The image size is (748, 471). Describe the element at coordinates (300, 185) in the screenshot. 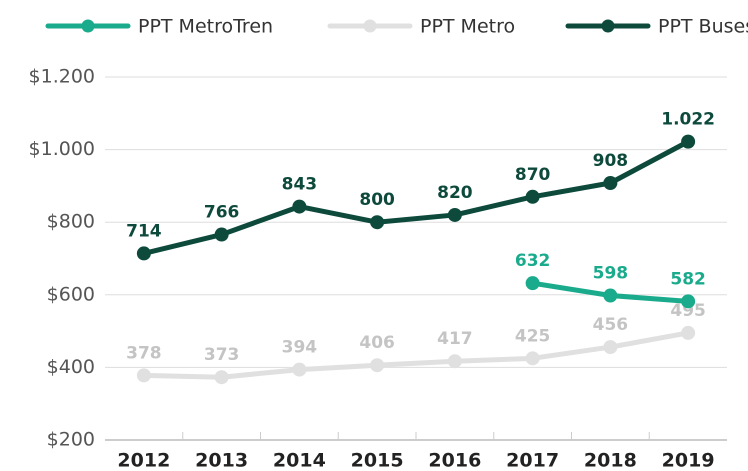

I see `value-label: 843` at that location.